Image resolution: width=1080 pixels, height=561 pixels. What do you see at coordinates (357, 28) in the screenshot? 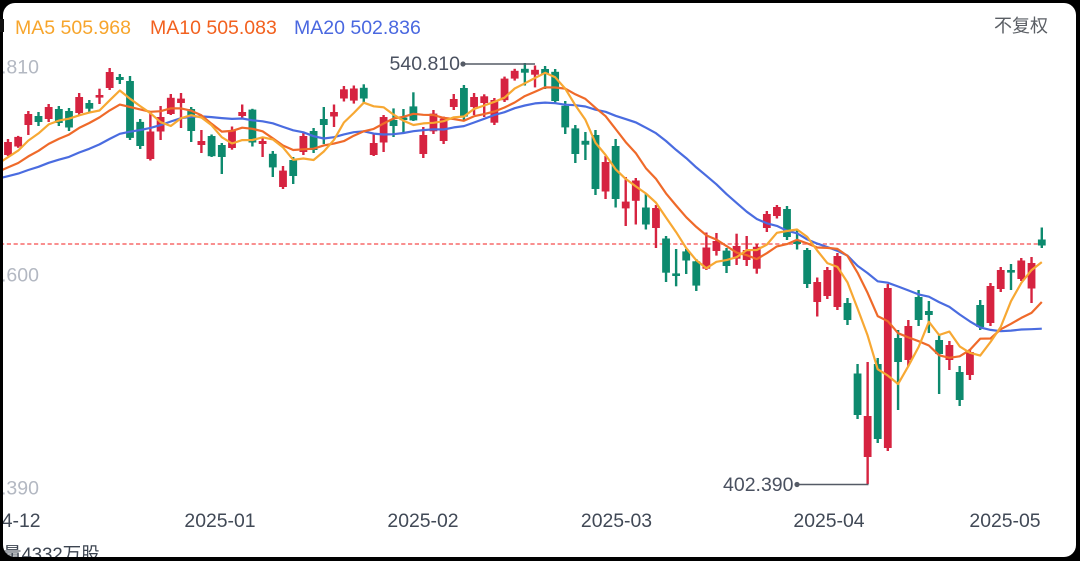
I see `svg-text: MA20 502.836` at bounding box center [357, 28].